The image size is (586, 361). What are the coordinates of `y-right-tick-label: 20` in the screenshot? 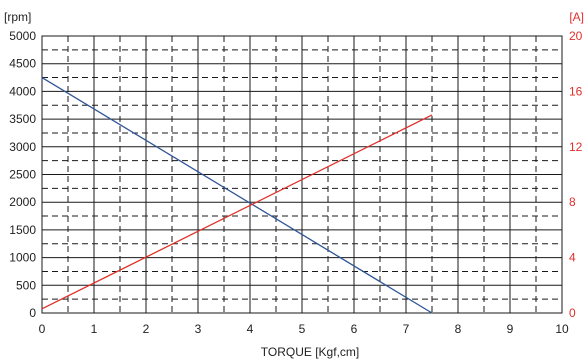 It's located at (576, 36).